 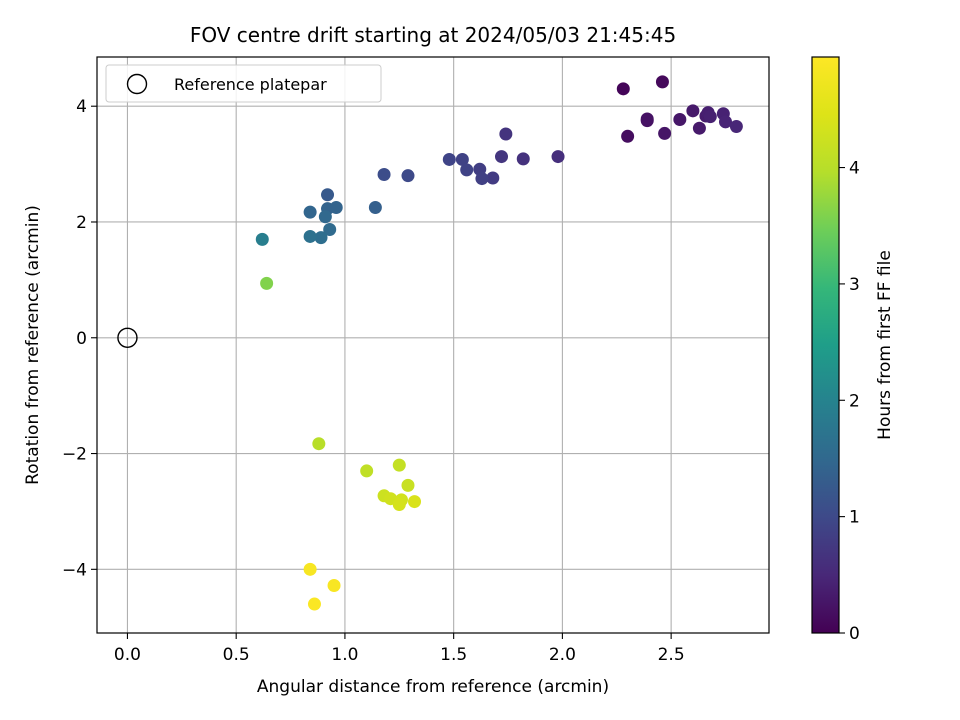 I want to click on y-tick-label: 4, so click(x=81, y=107).